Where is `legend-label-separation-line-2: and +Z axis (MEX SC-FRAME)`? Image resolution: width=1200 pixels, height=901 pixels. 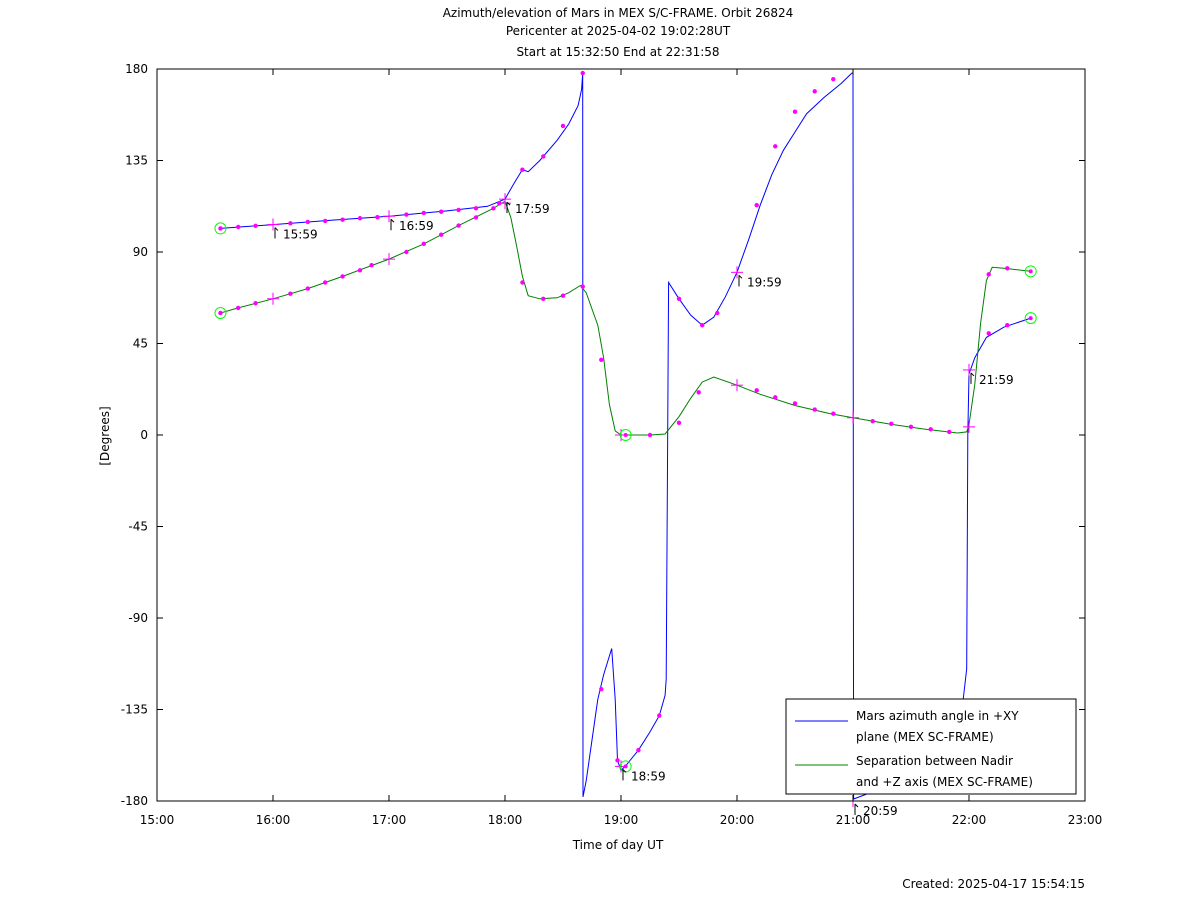 legend-label-separation-line-2: and +Z axis (MEX SC-FRAME) is located at coordinates (944, 782).